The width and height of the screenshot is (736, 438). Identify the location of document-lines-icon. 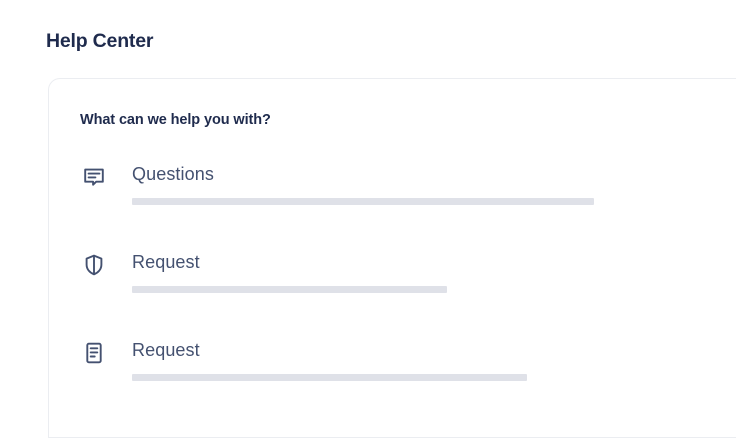
(94, 353).